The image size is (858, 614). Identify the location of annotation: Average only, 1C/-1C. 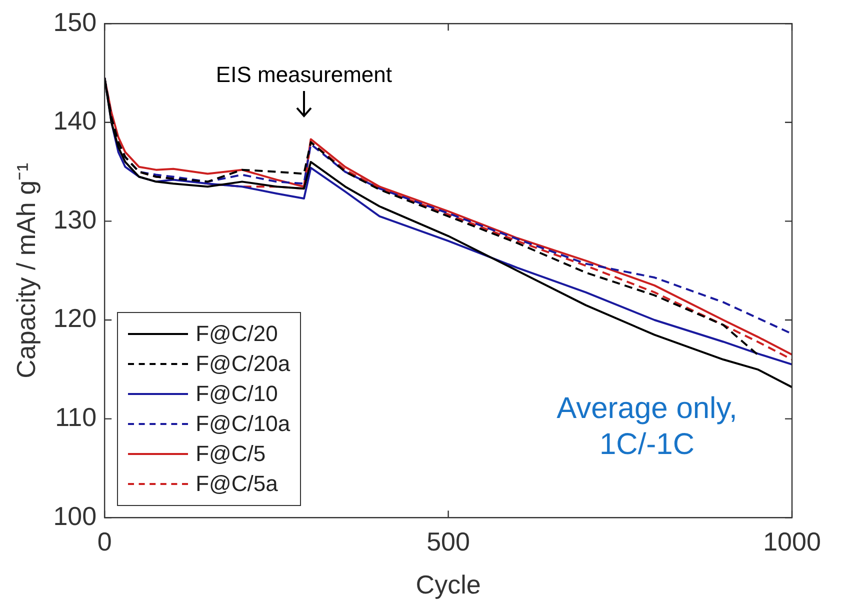
(647, 426).